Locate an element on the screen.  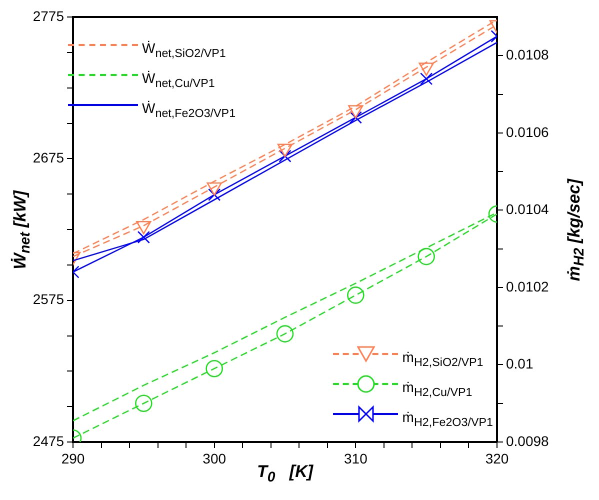
x-tick-label: 290 is located at coordinates (73, 458).